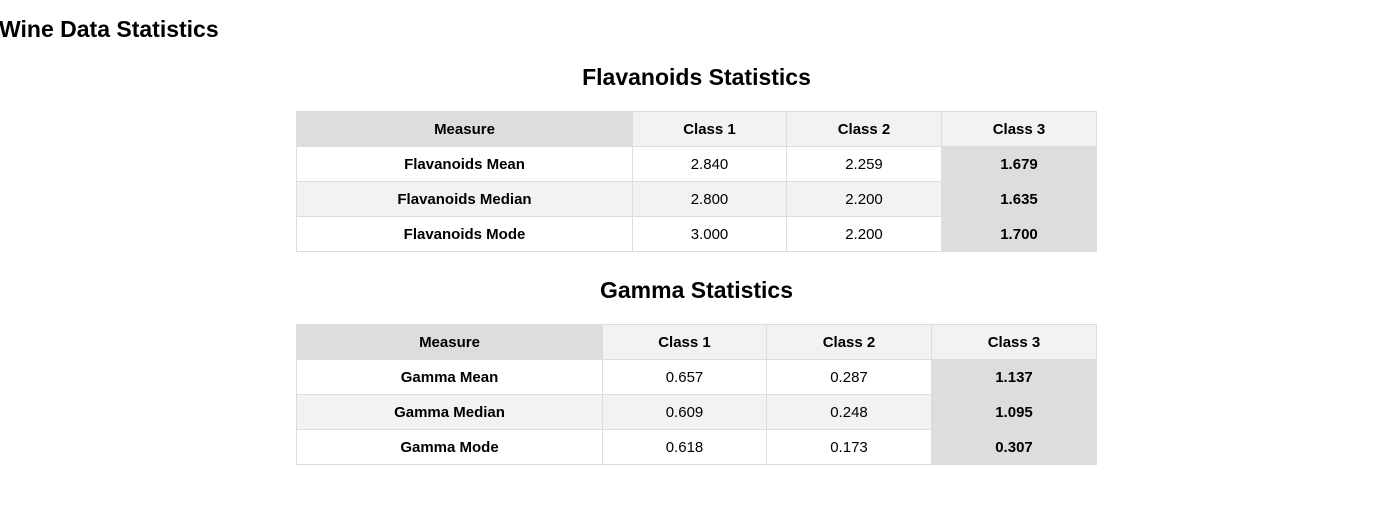 The width and height of the screenshot is (1393, 532). I want to click on measure-cell: Gamma Mean, so click(449, 377).